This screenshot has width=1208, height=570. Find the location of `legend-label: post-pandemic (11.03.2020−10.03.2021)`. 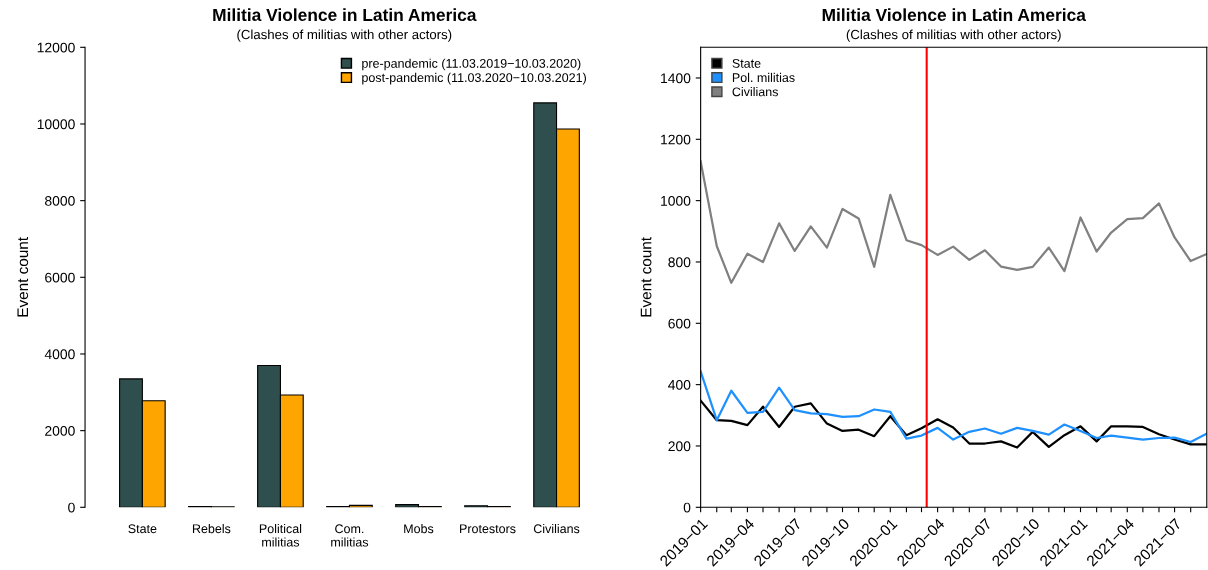

legend-label: post-pandemic (11.03.2020−10.03.2021) is located at coordinates (474, 78).